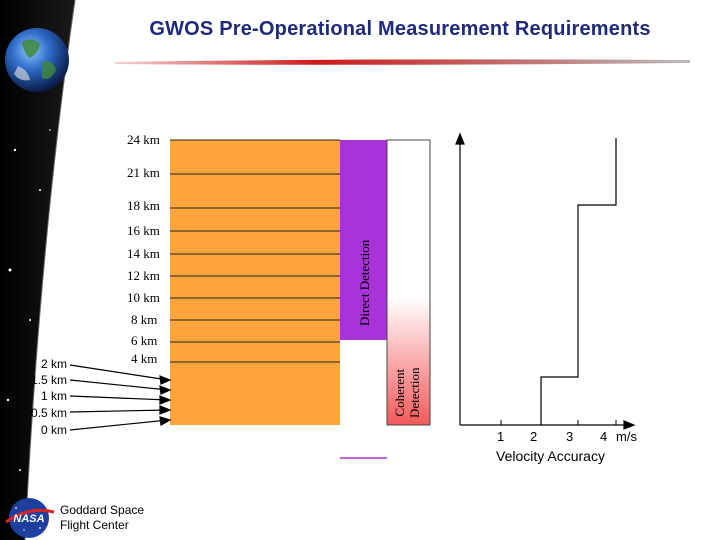 The image size is (720, 540). Describe the element at coordinates (144, 340) in the screenshot. I see `altitude-label: 6 km` at that location.